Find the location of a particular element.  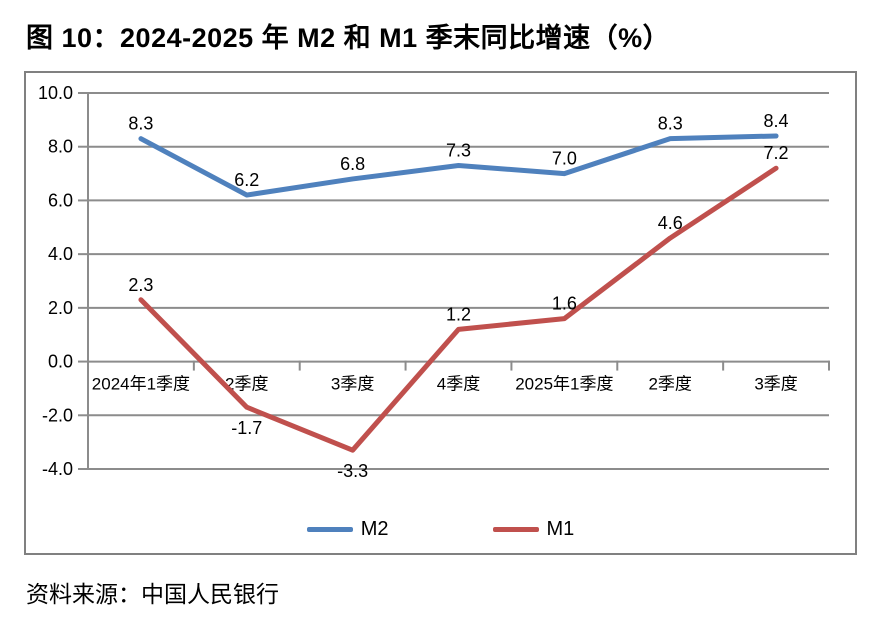

category-label: 2024年1季度 is located at coordinates (141, 384).